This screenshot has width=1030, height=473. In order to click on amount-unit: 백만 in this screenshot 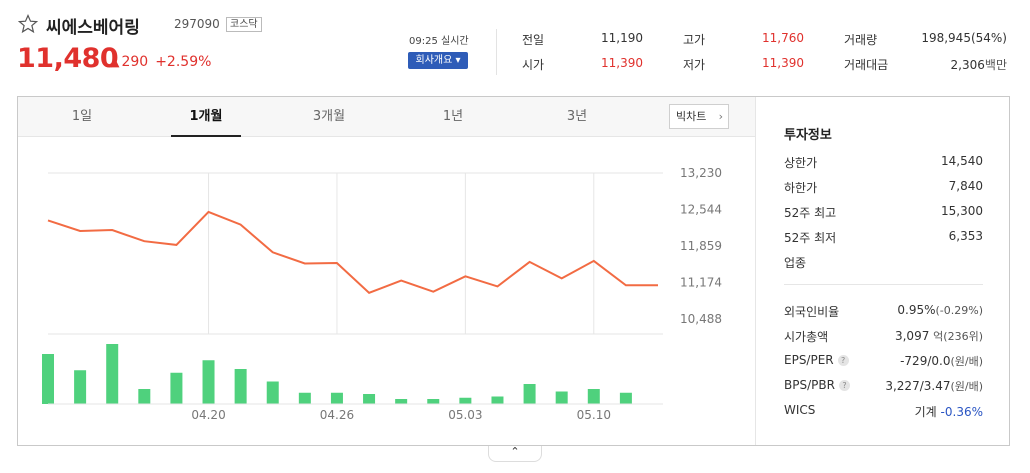, I will do `click(995, 65)`.